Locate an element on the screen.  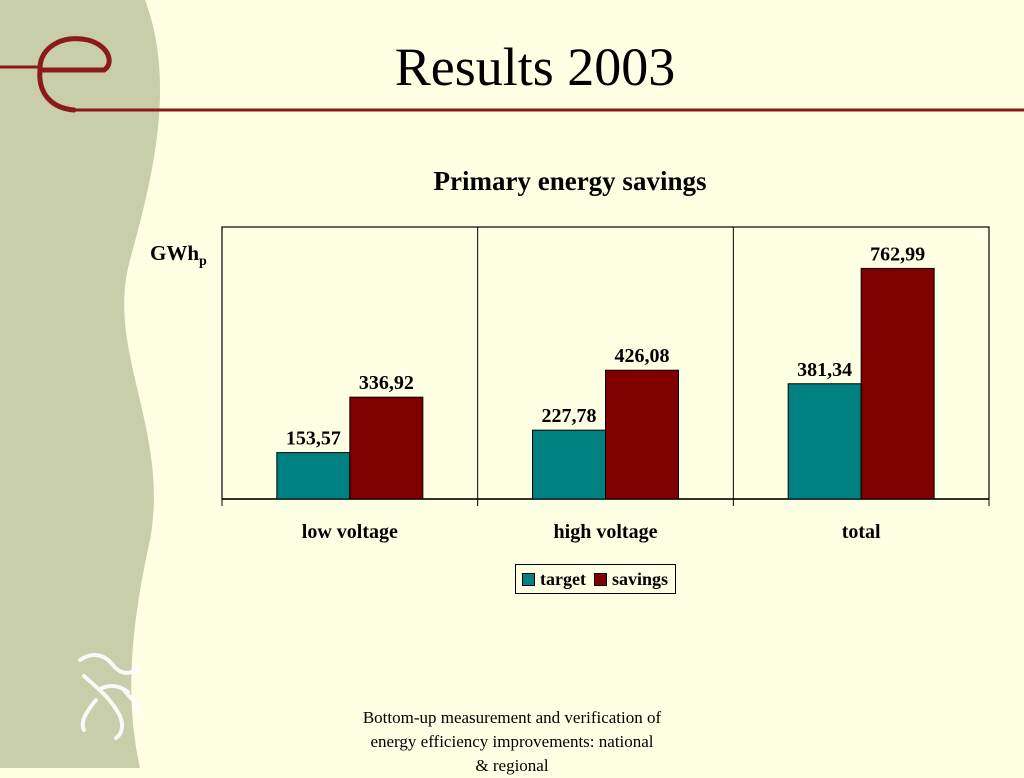
data-label-target: 153,57 is located at coordinates (313, 439).